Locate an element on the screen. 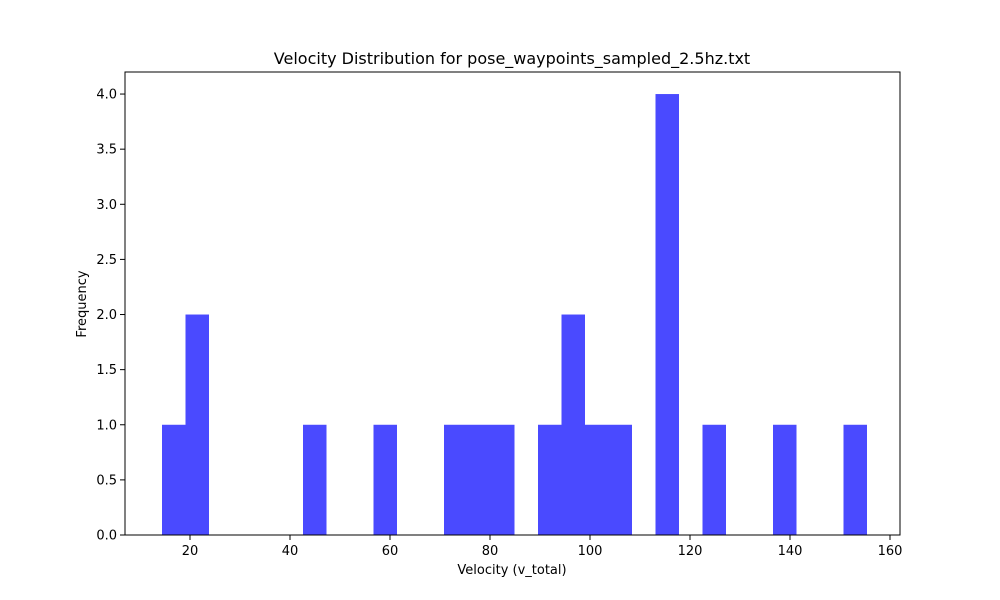 The width and height of the screenshot is (1000, 600). x-tick-label: 20 is located at coordinates (190, 551).